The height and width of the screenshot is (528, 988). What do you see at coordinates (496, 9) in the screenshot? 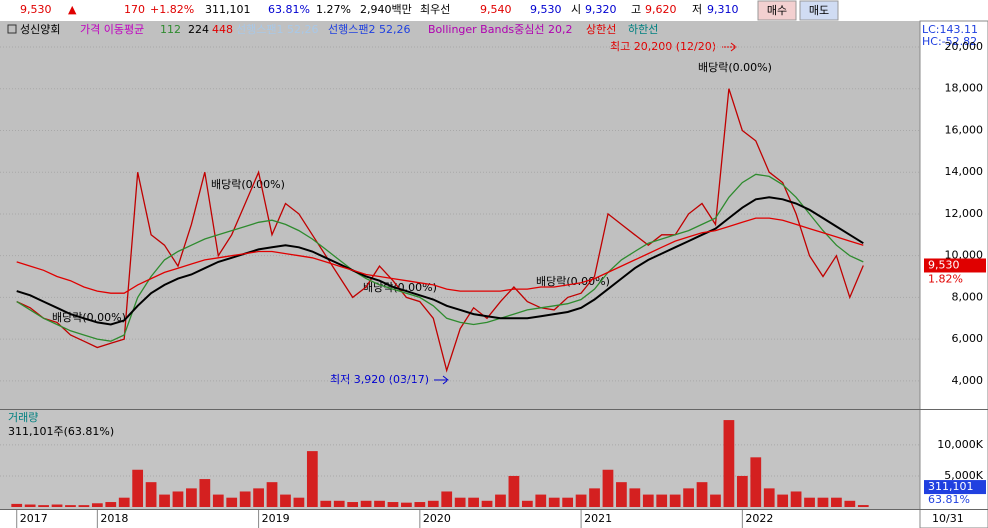
I see `ask: 9,540` at bounding box center [496, 9].